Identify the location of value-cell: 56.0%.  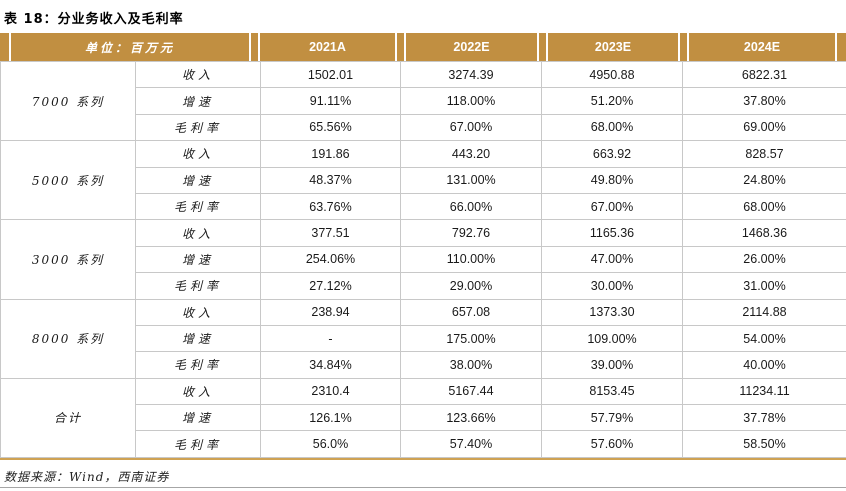
(330, 444).